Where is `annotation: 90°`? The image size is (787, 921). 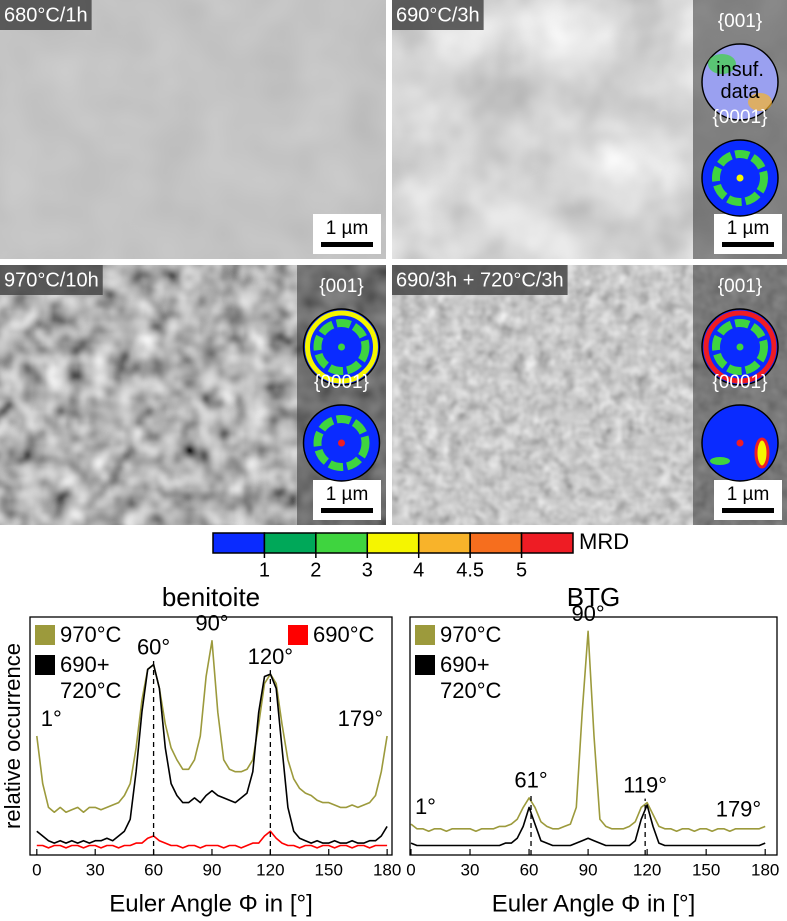 annotation: 90° is located at coordinates (587, 613).